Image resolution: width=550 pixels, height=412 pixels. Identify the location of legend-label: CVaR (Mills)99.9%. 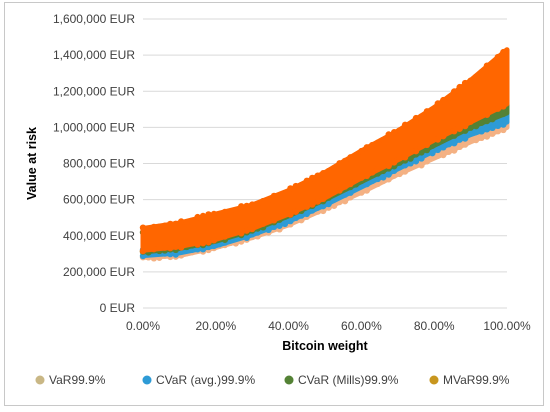
(348, 380).